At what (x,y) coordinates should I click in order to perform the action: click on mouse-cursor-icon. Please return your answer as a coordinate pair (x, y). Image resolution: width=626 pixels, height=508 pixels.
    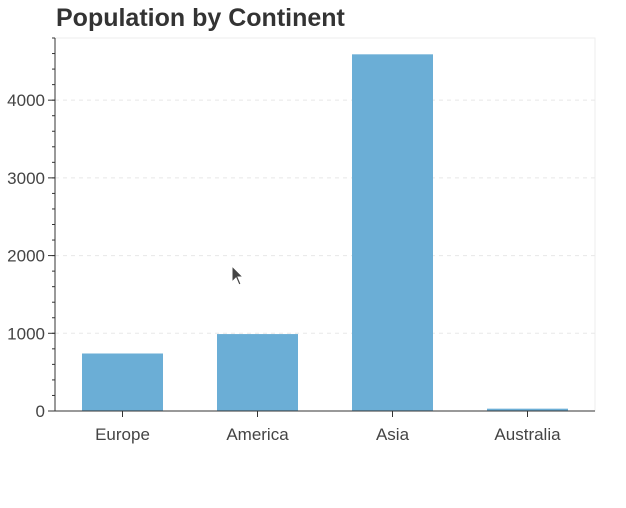
    Looking at the image, I should click on (238, 275).